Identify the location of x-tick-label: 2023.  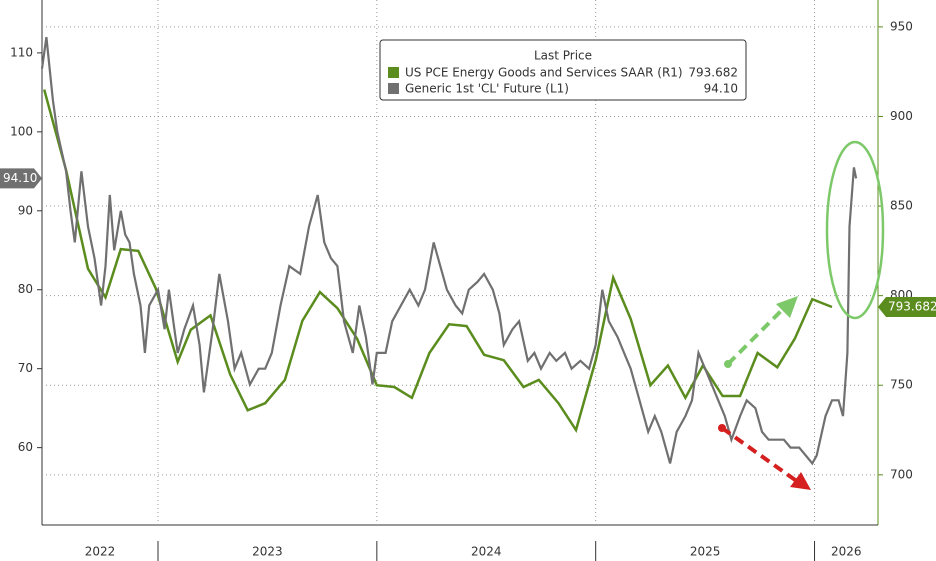
(267, 552).